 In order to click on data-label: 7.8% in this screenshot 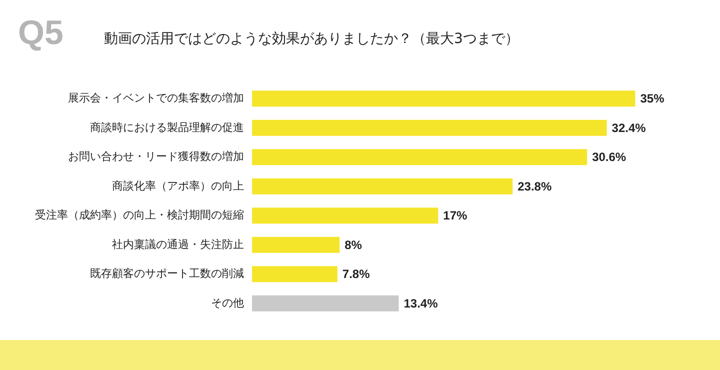, I will do `click(356, 274)`.